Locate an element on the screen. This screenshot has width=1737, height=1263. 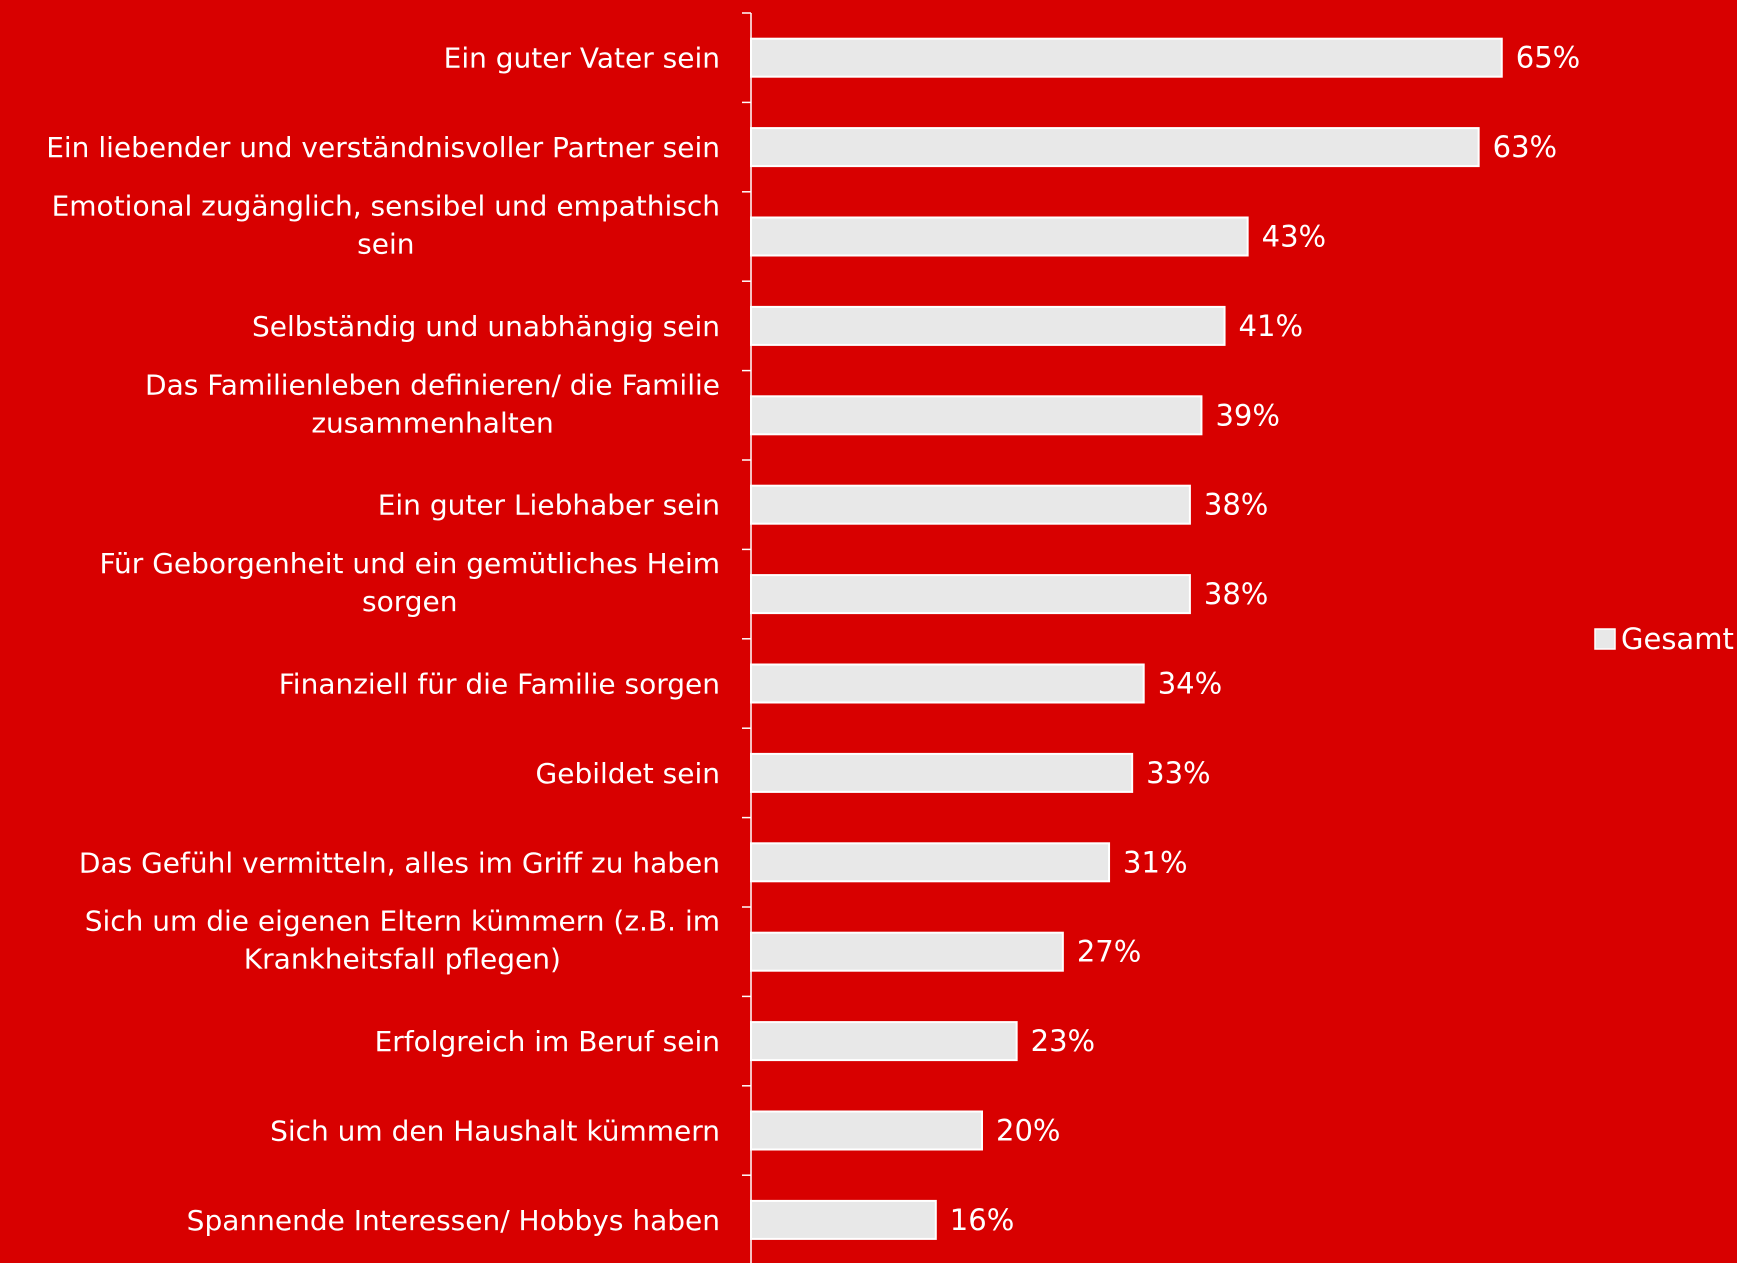
value-label: 31% is located at coordinates (1155, 862).